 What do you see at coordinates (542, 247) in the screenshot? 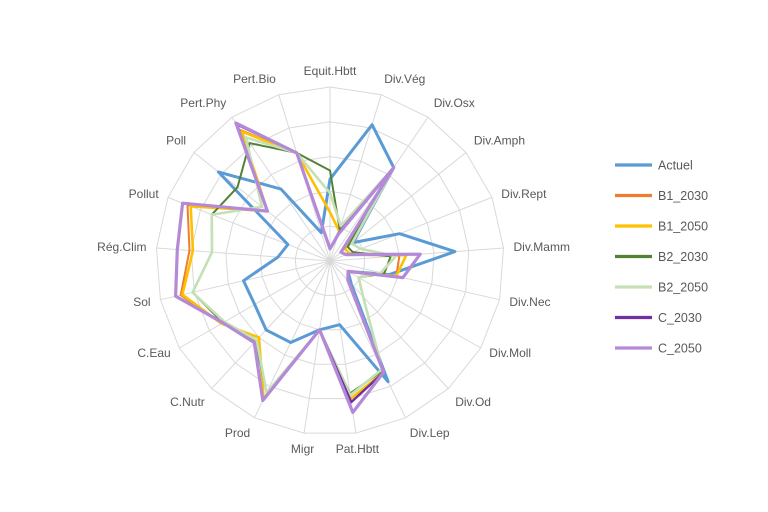
I see `category-label: Div.Mamm` at bounding box center [542, 247].